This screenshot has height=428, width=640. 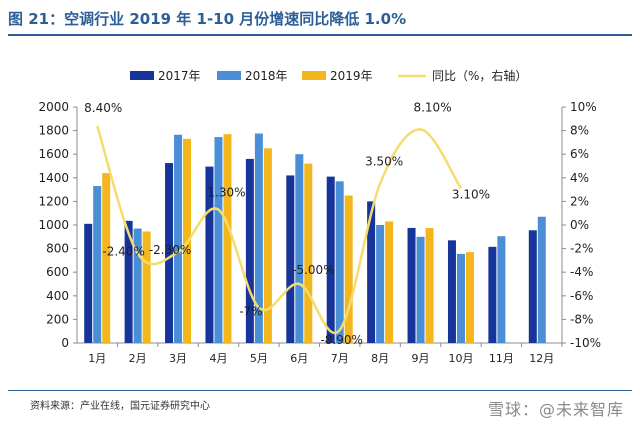 I want to click on x-tick-label: 12月, so click(x=541, y=358).